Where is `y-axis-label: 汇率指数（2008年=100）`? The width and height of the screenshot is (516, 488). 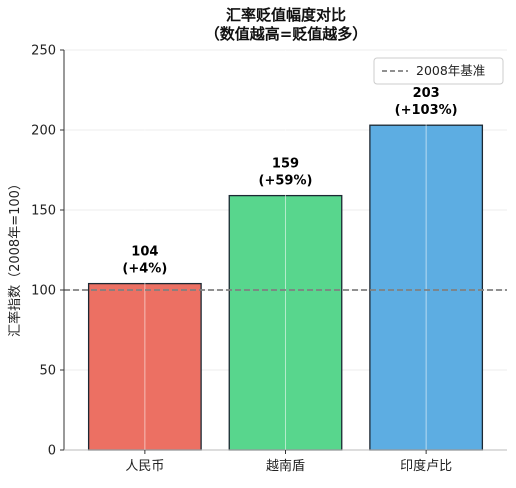
y-axis-label: 汇率指数（2008年=100） is located at coordinates (15, 257).